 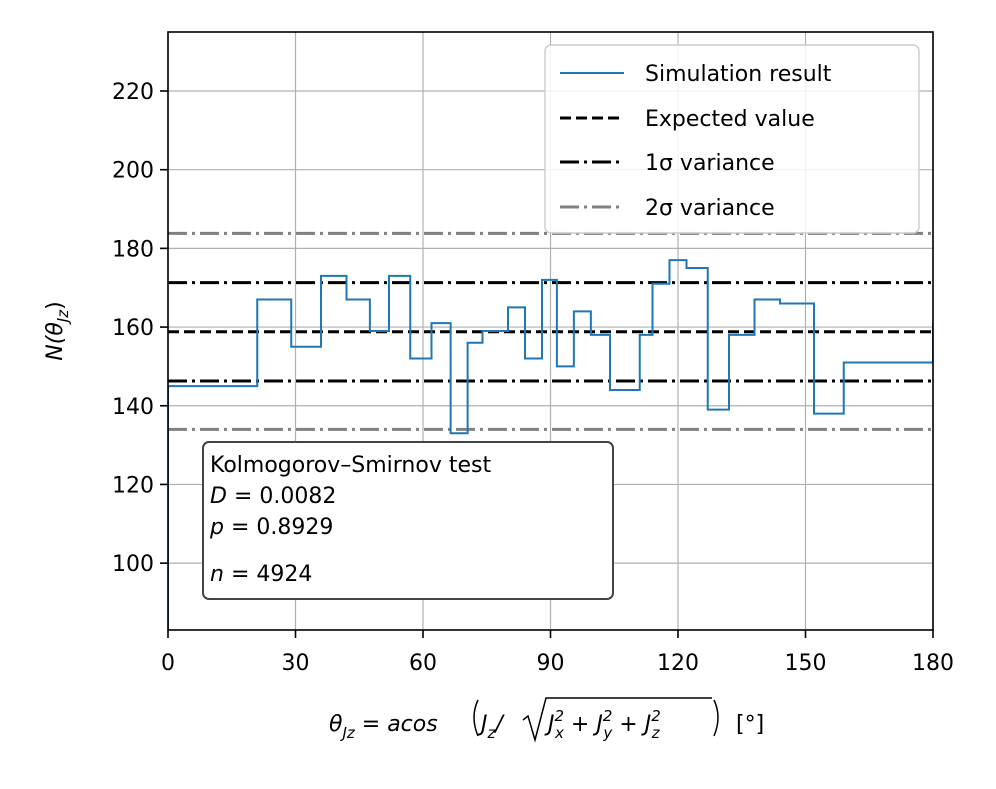 What do you see at coordinates (492, 733) in the screenshot?
I see `x-label-jz-sub: z` at bounding box center [492, 733].